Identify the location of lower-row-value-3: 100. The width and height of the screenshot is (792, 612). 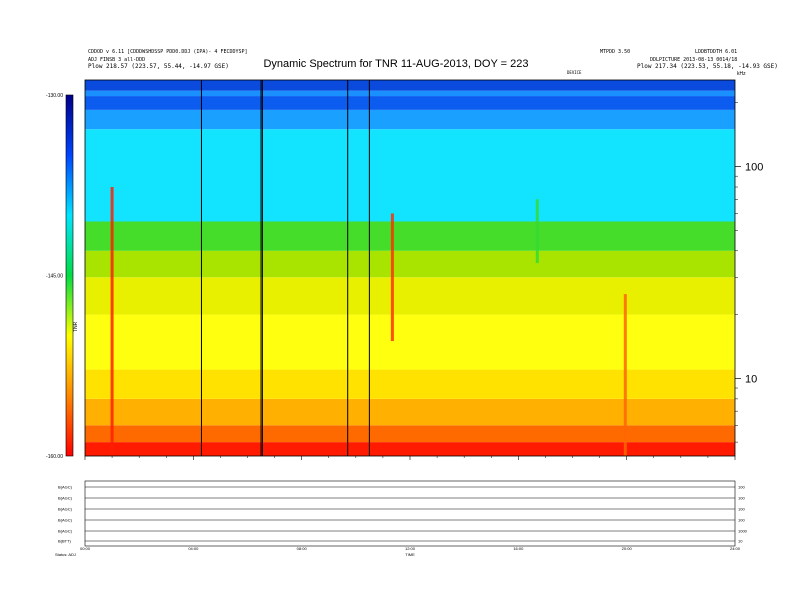
(741, 520).